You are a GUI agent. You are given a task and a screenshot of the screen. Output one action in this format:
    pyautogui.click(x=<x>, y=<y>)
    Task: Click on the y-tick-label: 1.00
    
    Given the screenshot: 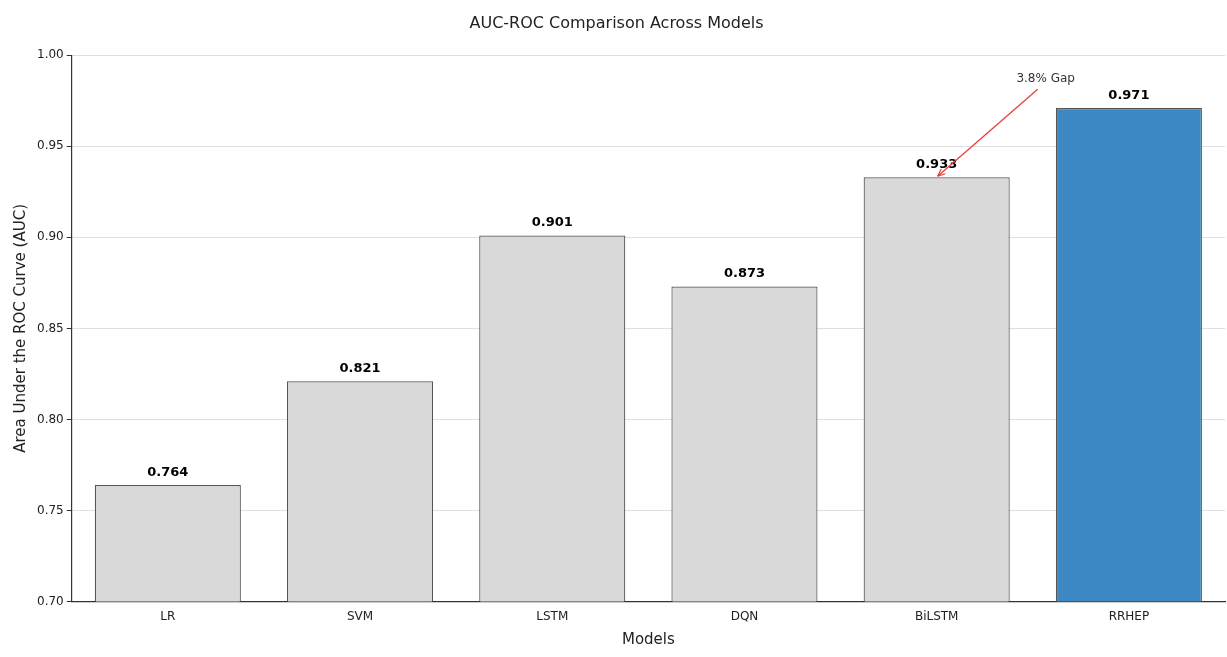 What is the action you would take?
    pyautogui.click(x=50, y=54)
    